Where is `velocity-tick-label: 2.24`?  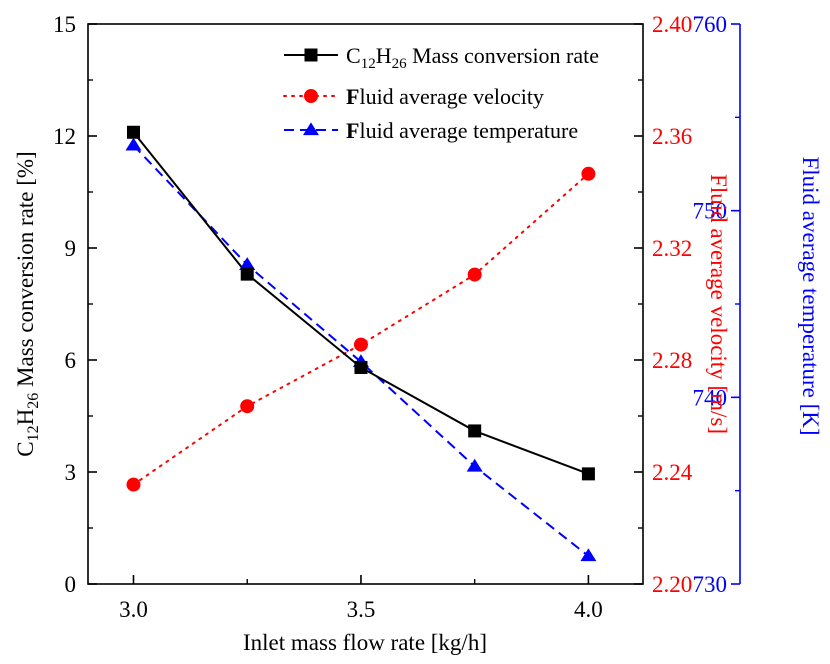
velocity-tick-label: 2.24 is located at coordinates (672, 472).